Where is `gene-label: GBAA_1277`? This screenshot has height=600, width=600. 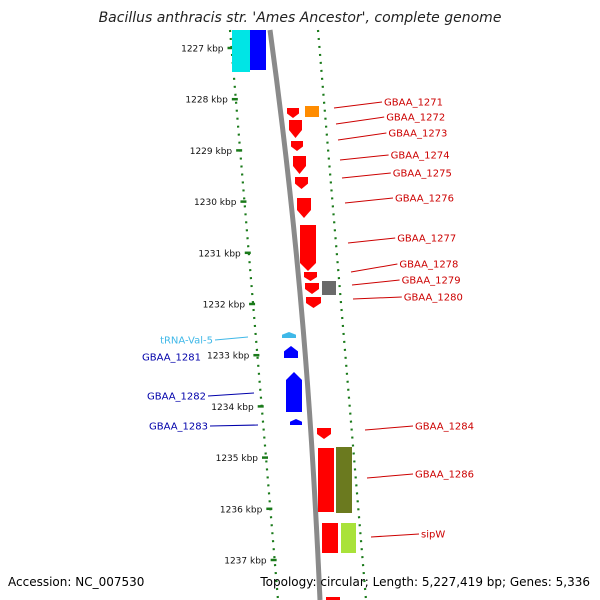
gene-label: GBAA_1277 is located at coordinates (426, 239).